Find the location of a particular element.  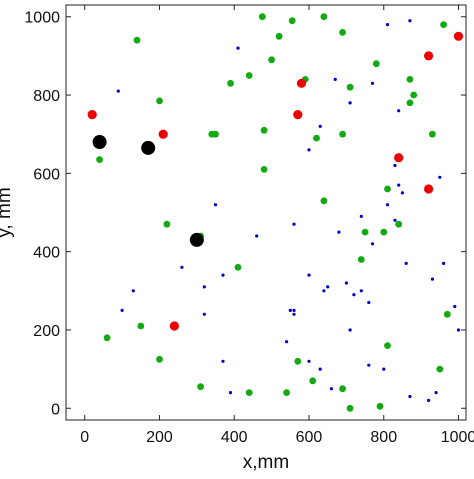

x-tick-label: 800 is located at coordinates (383, 437).